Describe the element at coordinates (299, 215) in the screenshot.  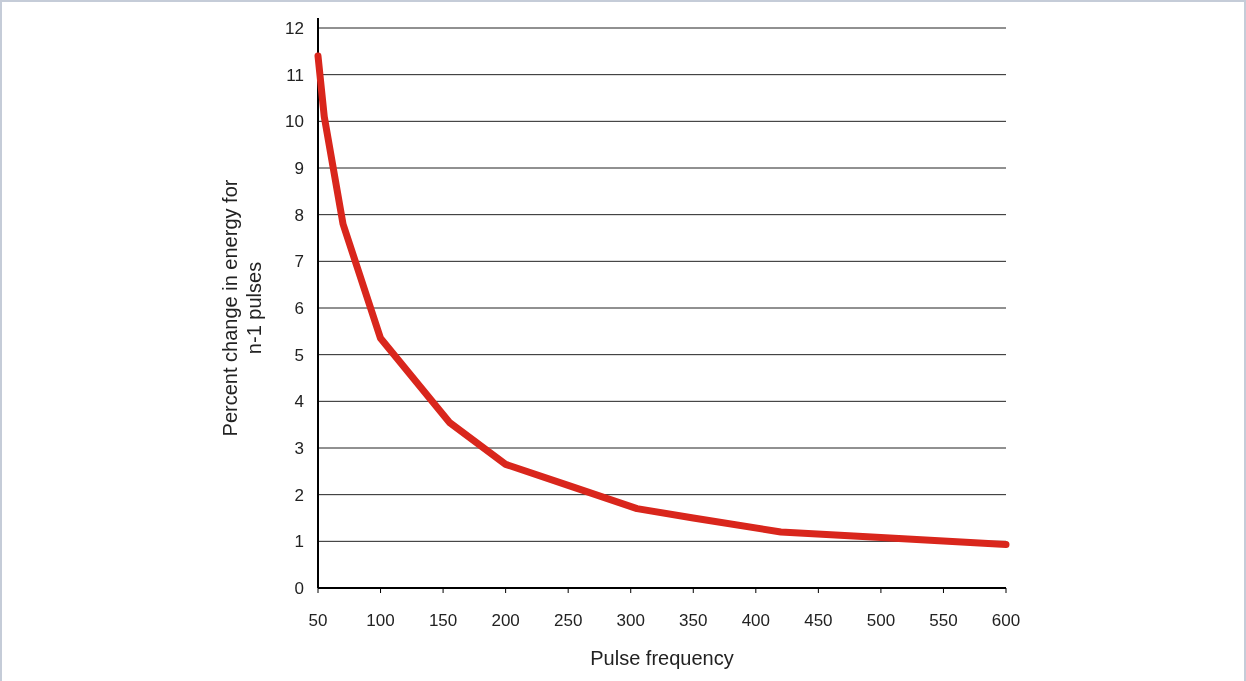
I see `y-tick-label: 8` at that location.